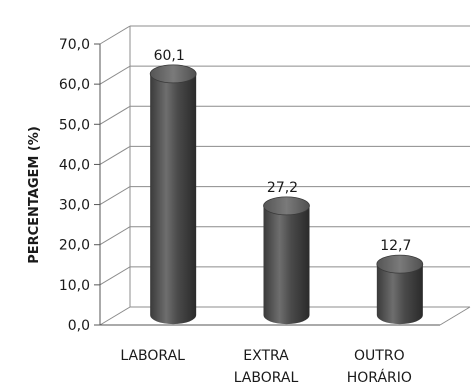 The width and height of the screenshot is (473, 391). I want to click on data-label: 27,2, so click(282, 188).